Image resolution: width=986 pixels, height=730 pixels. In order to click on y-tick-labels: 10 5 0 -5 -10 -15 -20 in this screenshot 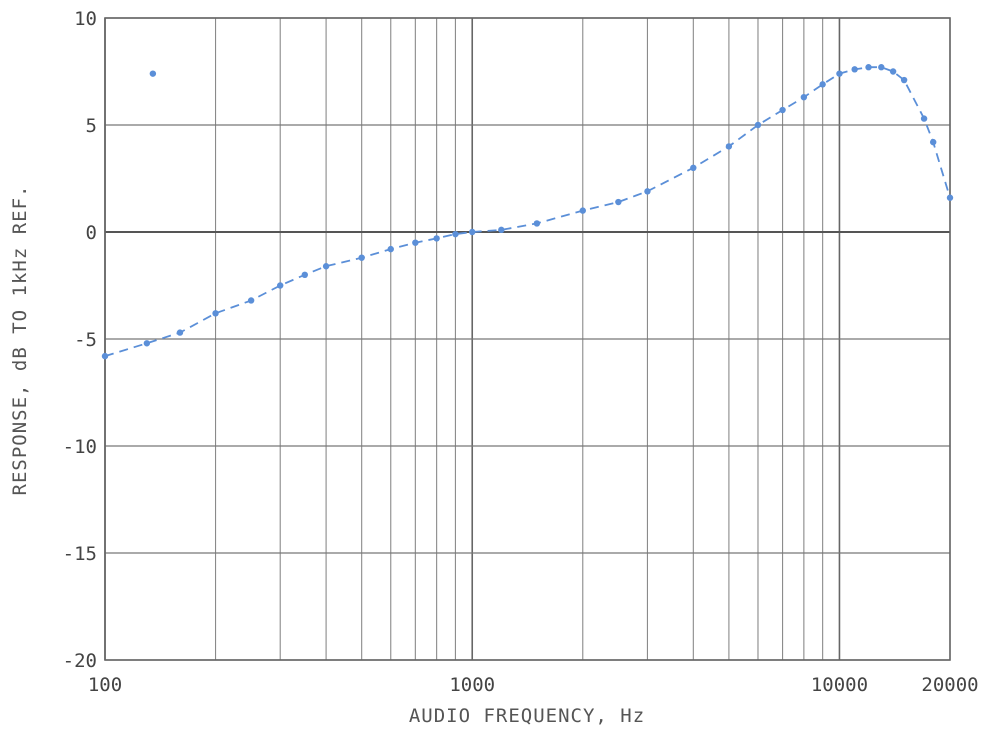, I will do `click(80, 340)`.